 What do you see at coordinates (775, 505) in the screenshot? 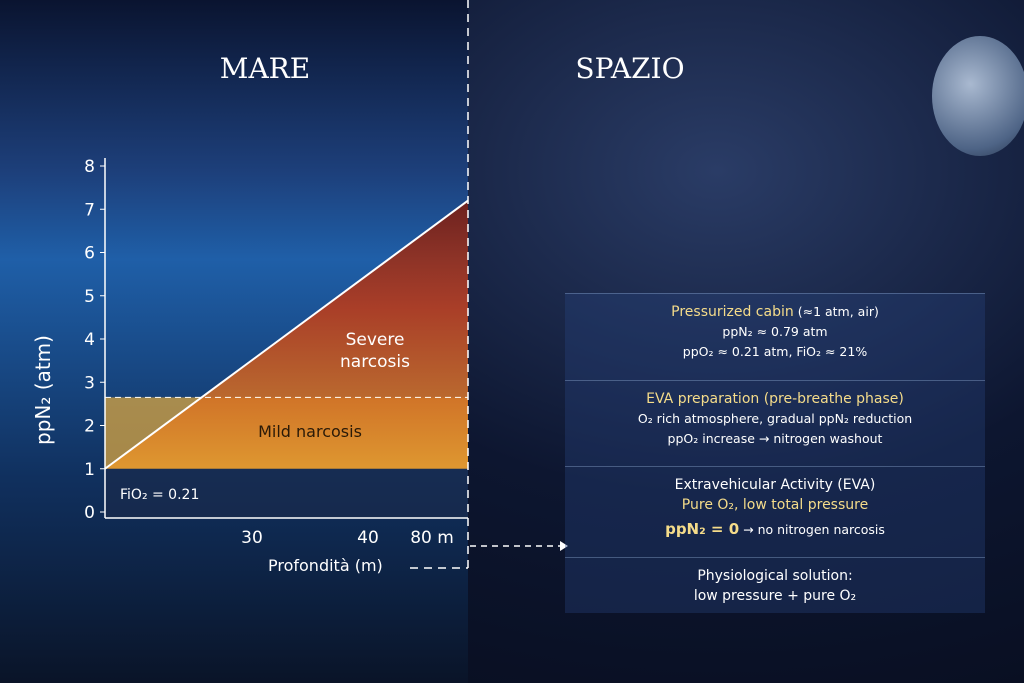
I see `panel-line: Pure O₂, low total pressure` at bounding box center [775, 505].